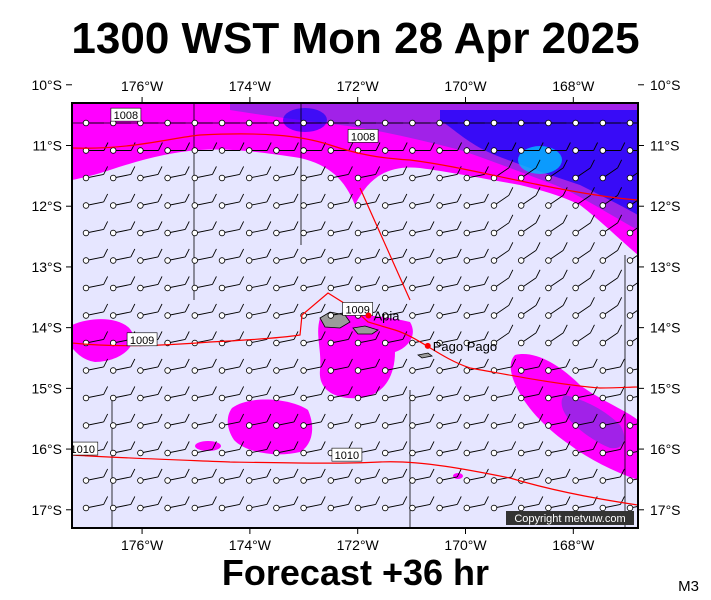 This screenshot has height=600, width=711. I want to click on rain-core-blue, so click(305, 120).